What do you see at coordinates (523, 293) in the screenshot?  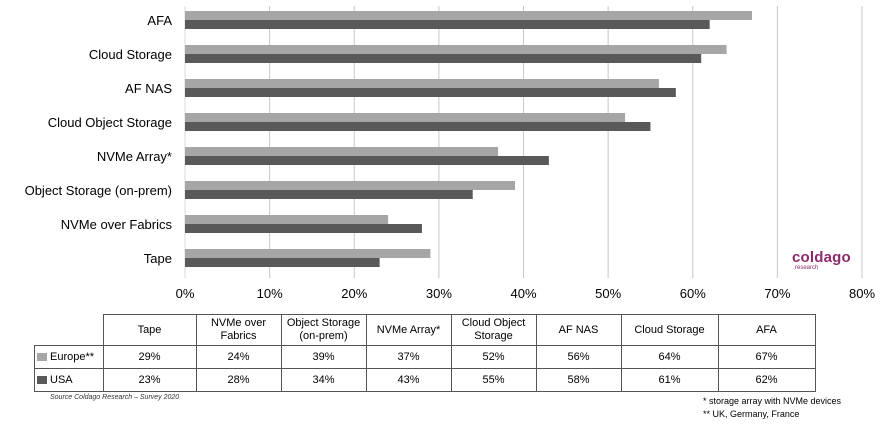 I see `x-tick-label: 40%` at bounding box center [523, 293].